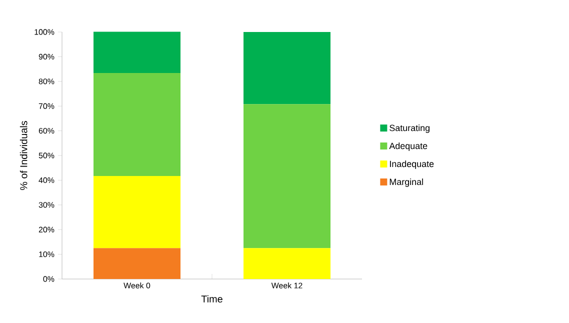  Describe the element at coordinates (211, 299) in the screenshot. I see `x-axis-title: Time` at that location.